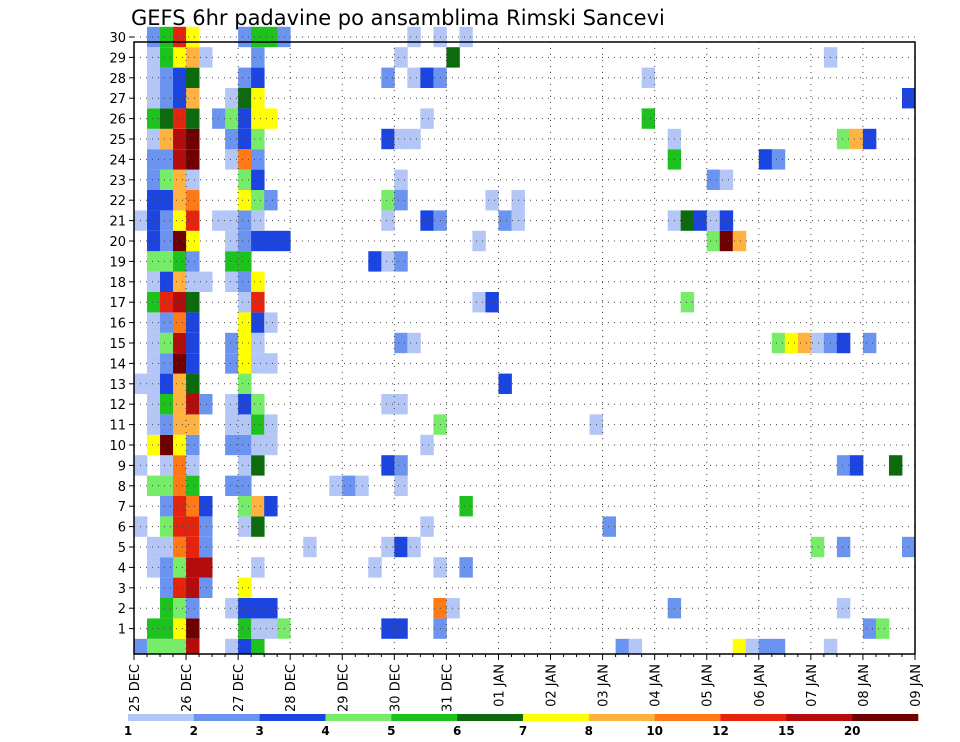  I want to click on x-tick-label: 01 JAN, so click(499, 685).